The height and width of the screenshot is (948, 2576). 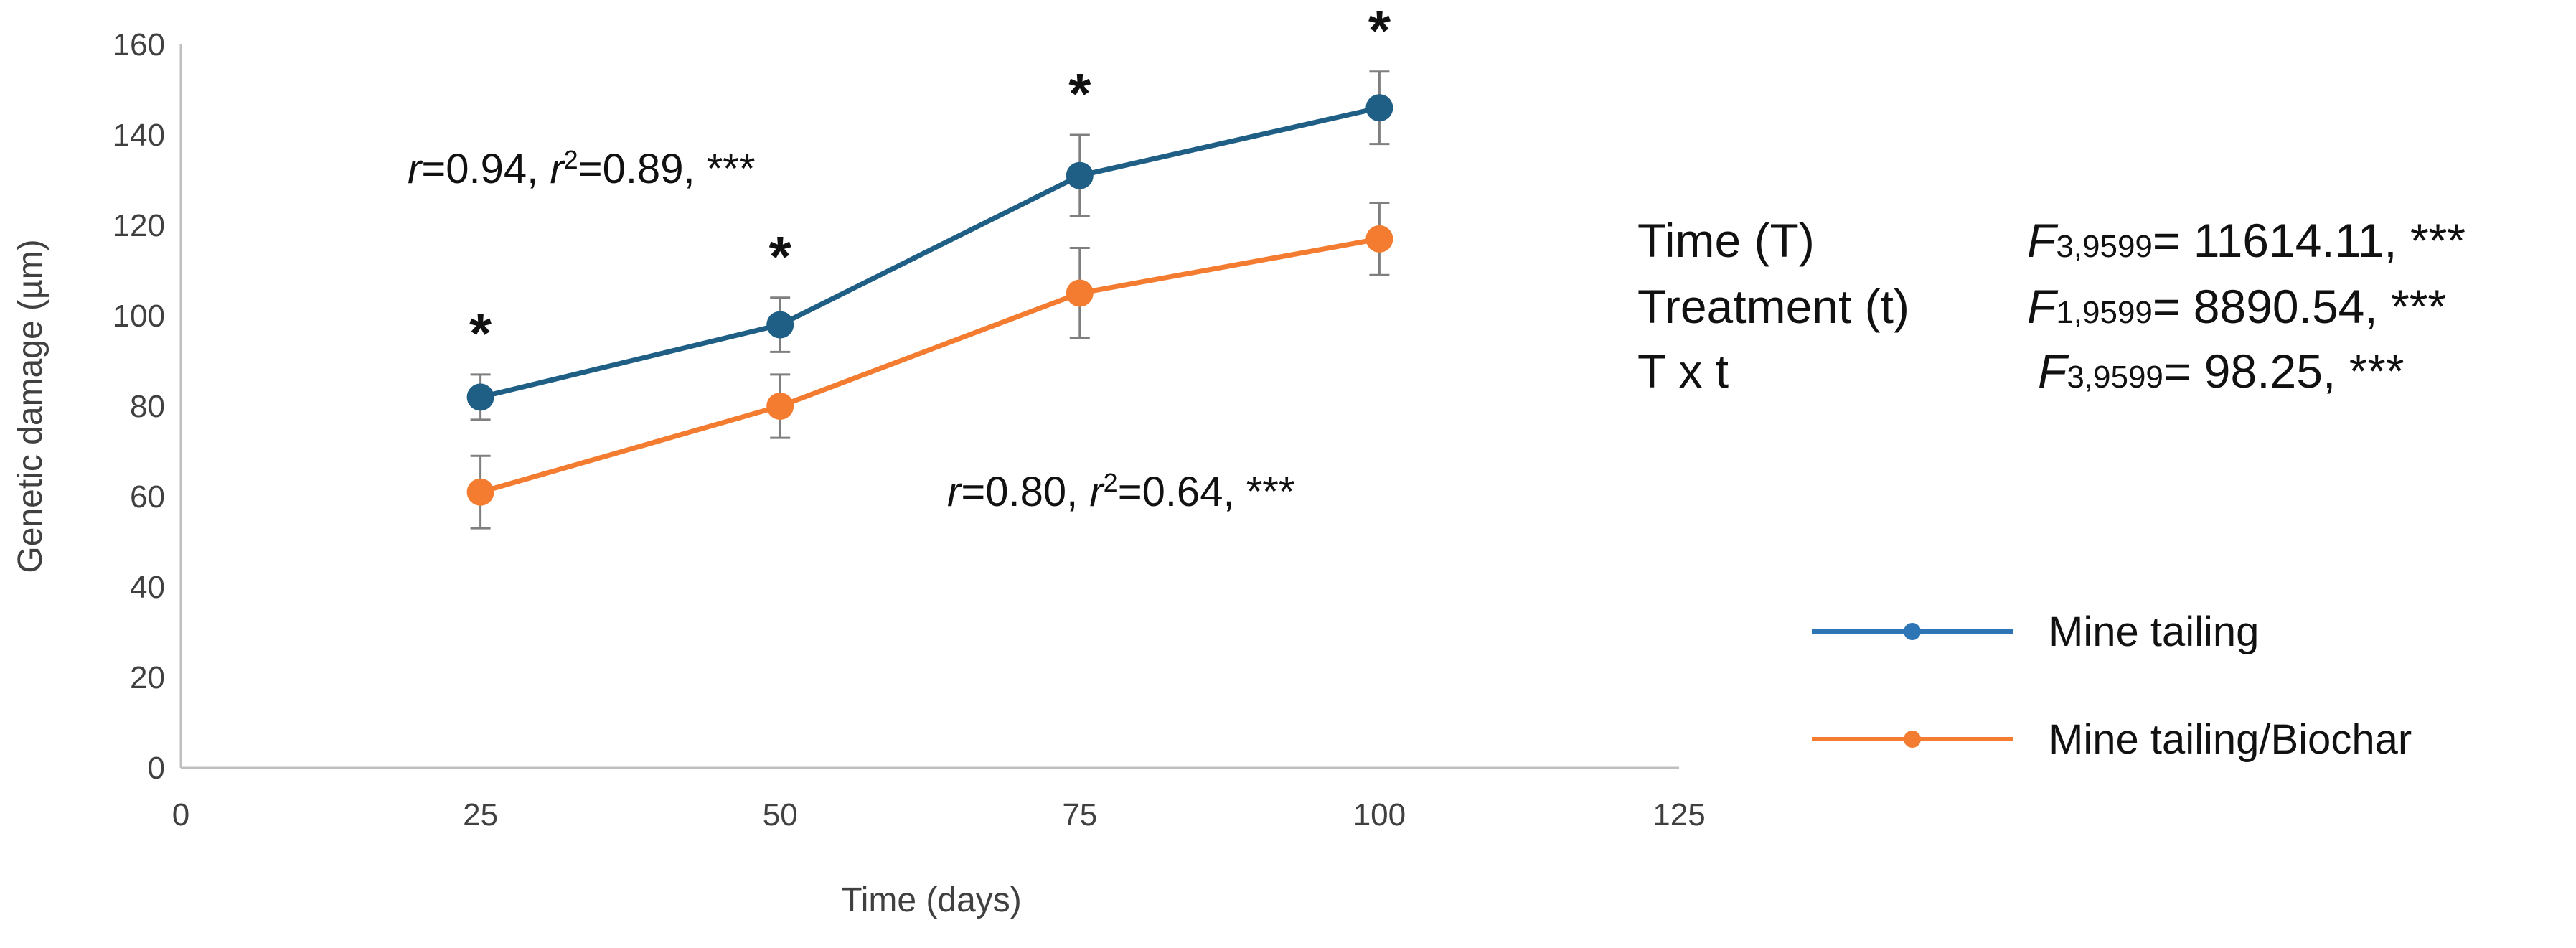 I want to click on stats-effect-interaction: T x t, so click(x=1683, y=371).